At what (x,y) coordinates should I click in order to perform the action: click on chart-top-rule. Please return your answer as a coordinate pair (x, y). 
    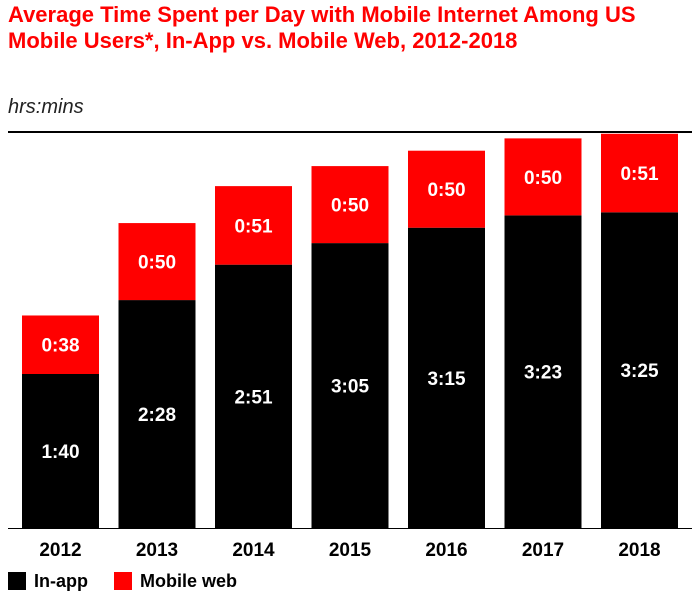
    Looking at the image, I should click on (350, 132).